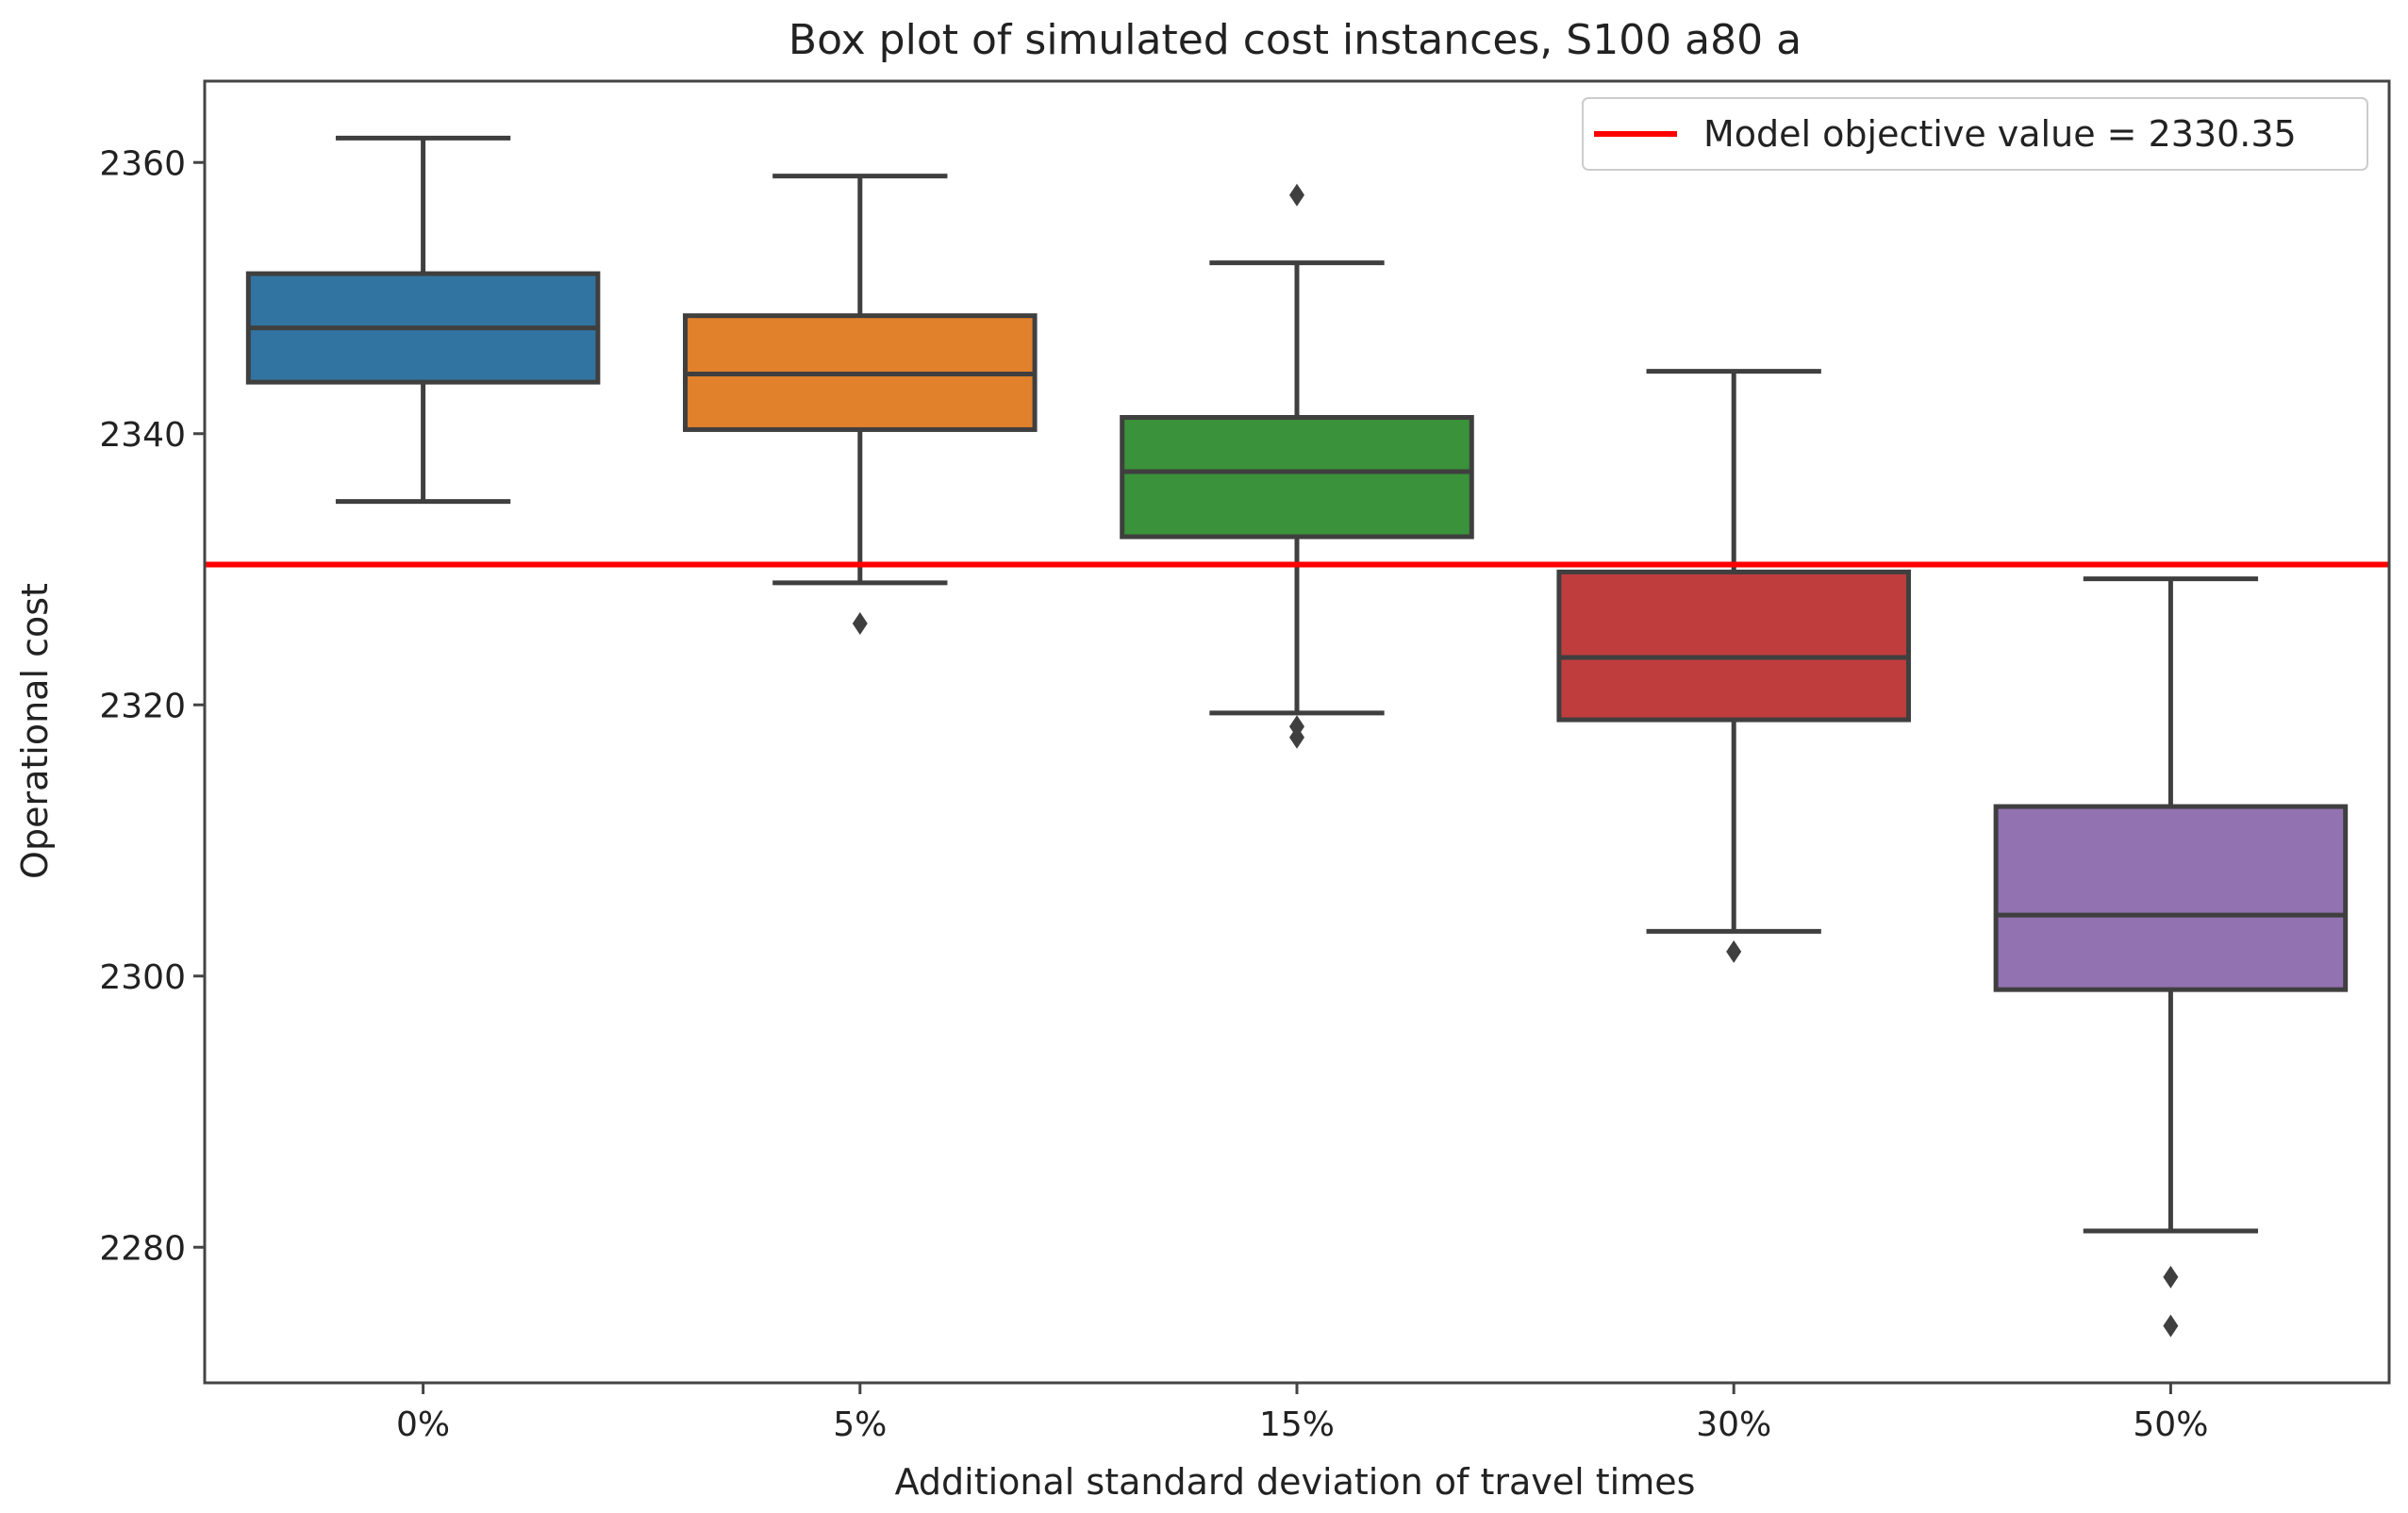 The width and height of the screenshot is (2408, 1513). What do you see at coordinates (143, 435) in the screenshot?
I see `y-tick-label: 2340` at bounding box center [143, 435].